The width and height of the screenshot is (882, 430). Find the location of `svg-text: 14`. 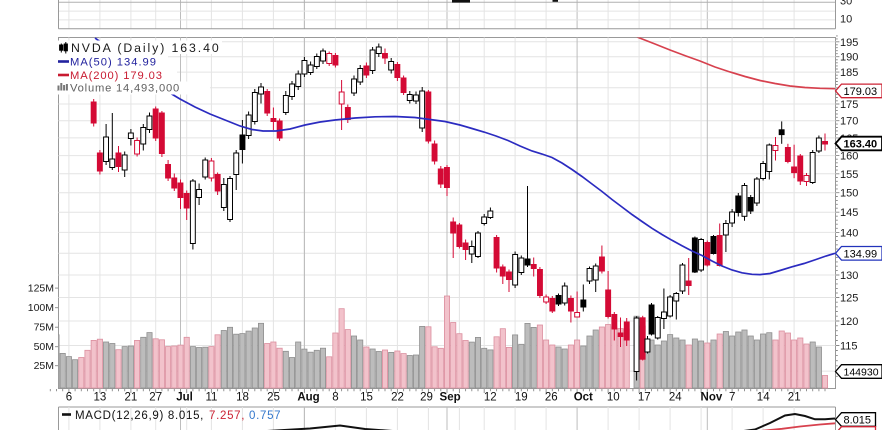

svg-text: 14 is located at coordinates (763, 398).